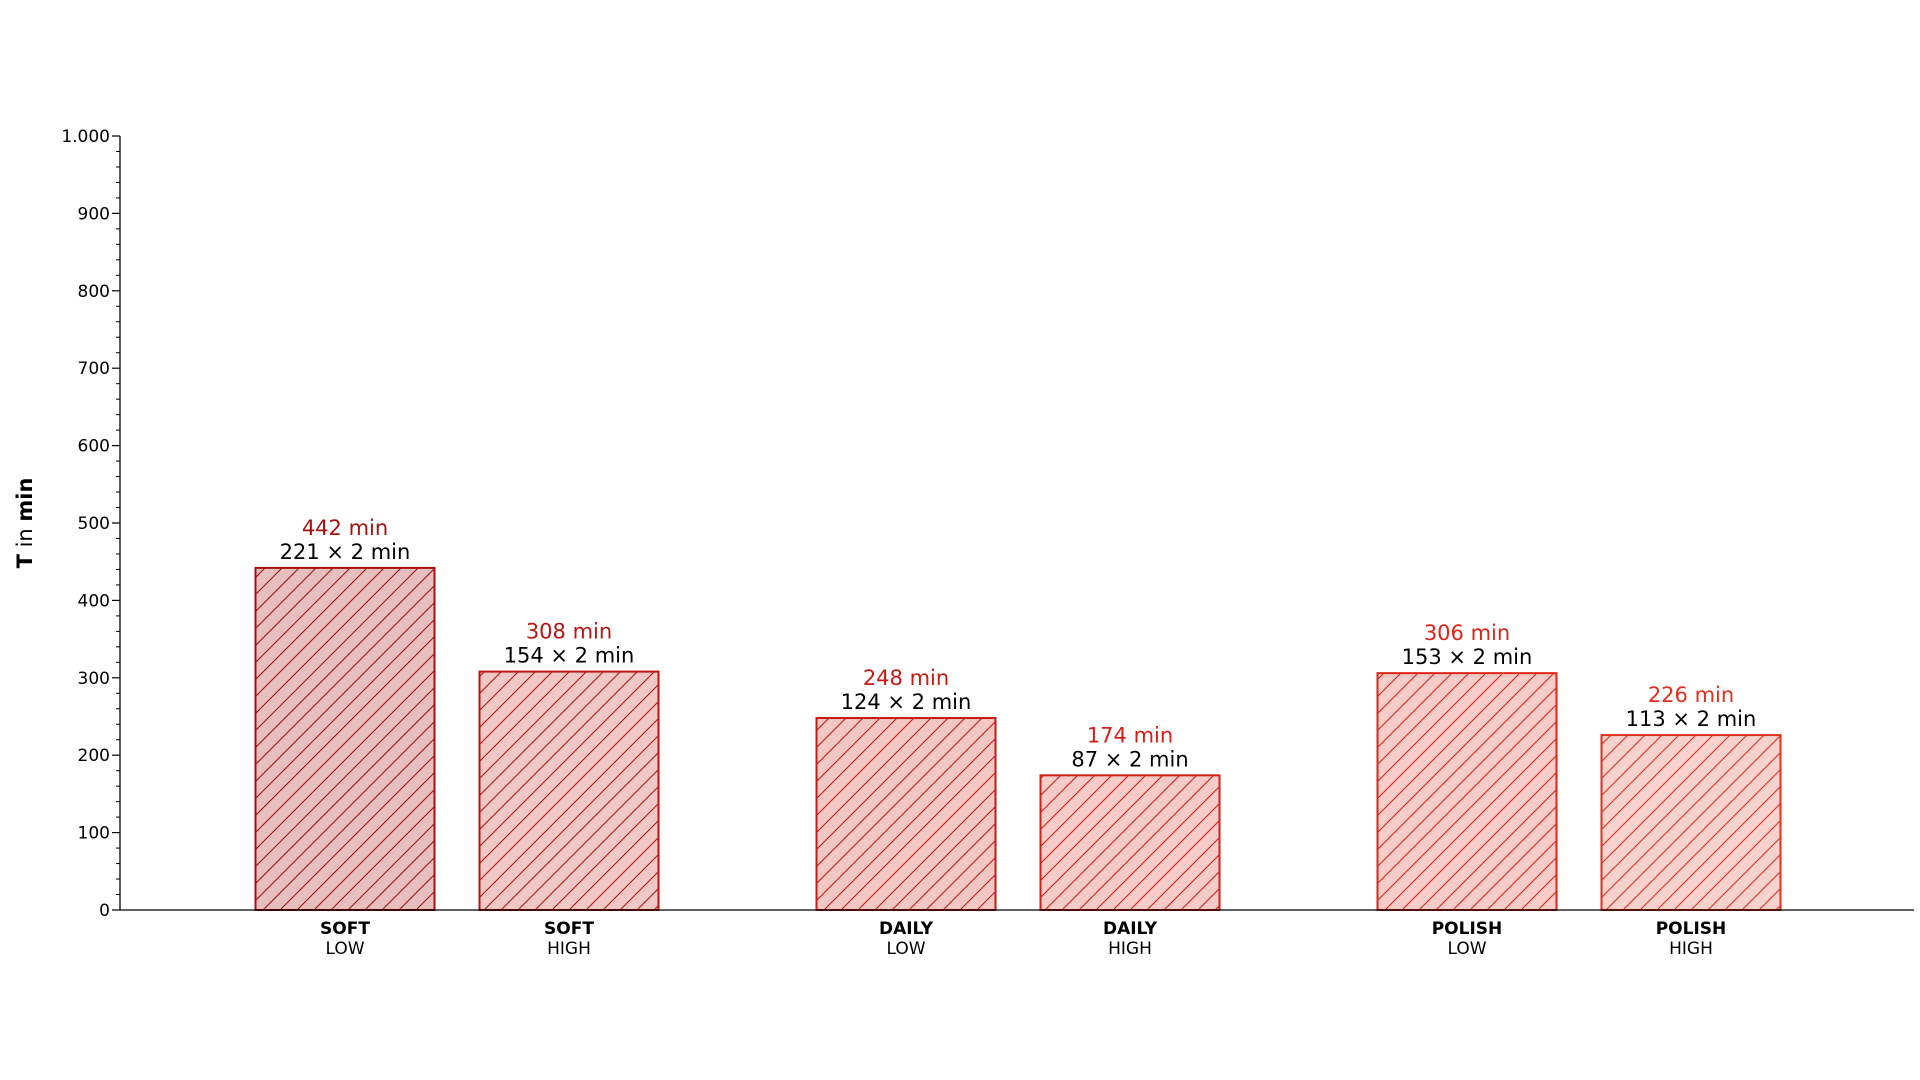 This screenshot has width=1920, height=1080. I want to click on bar-soft-low, so click(345, 739).